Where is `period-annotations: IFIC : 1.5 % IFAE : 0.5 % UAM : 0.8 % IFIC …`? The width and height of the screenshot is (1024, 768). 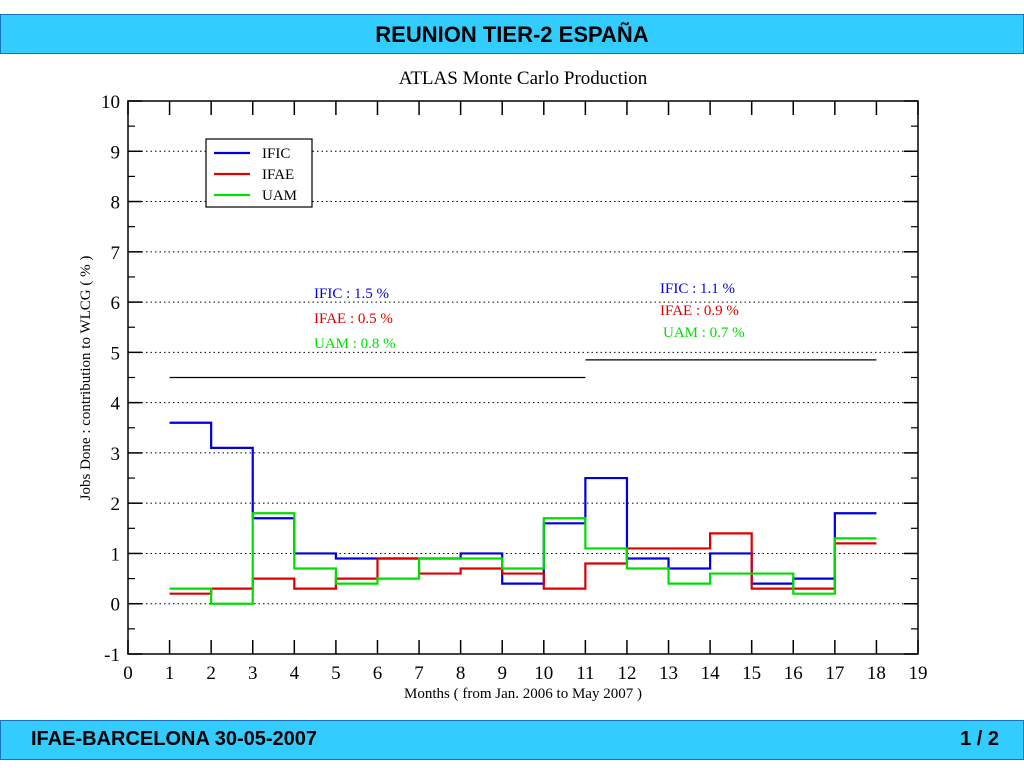 period-annotations: IFIC : 1.5 % IFAE : 0.5 % UAM : 0.8 % IFIC … is located at coordinates (529, 316).